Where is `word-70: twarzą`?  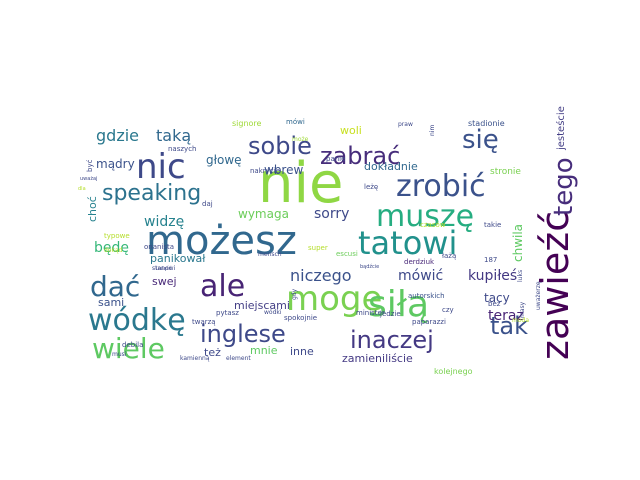
word-70: twarzą is located at coordinates (204, 322).